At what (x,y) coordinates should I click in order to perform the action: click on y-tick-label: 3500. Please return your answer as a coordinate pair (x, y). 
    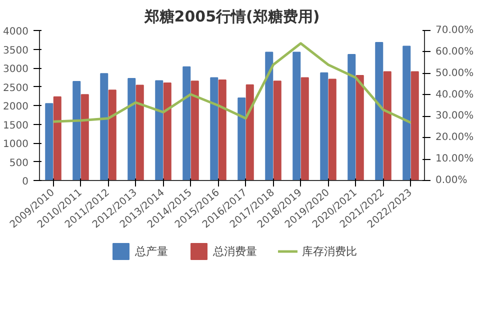
    Looking at the image, I should click on (16, 50).